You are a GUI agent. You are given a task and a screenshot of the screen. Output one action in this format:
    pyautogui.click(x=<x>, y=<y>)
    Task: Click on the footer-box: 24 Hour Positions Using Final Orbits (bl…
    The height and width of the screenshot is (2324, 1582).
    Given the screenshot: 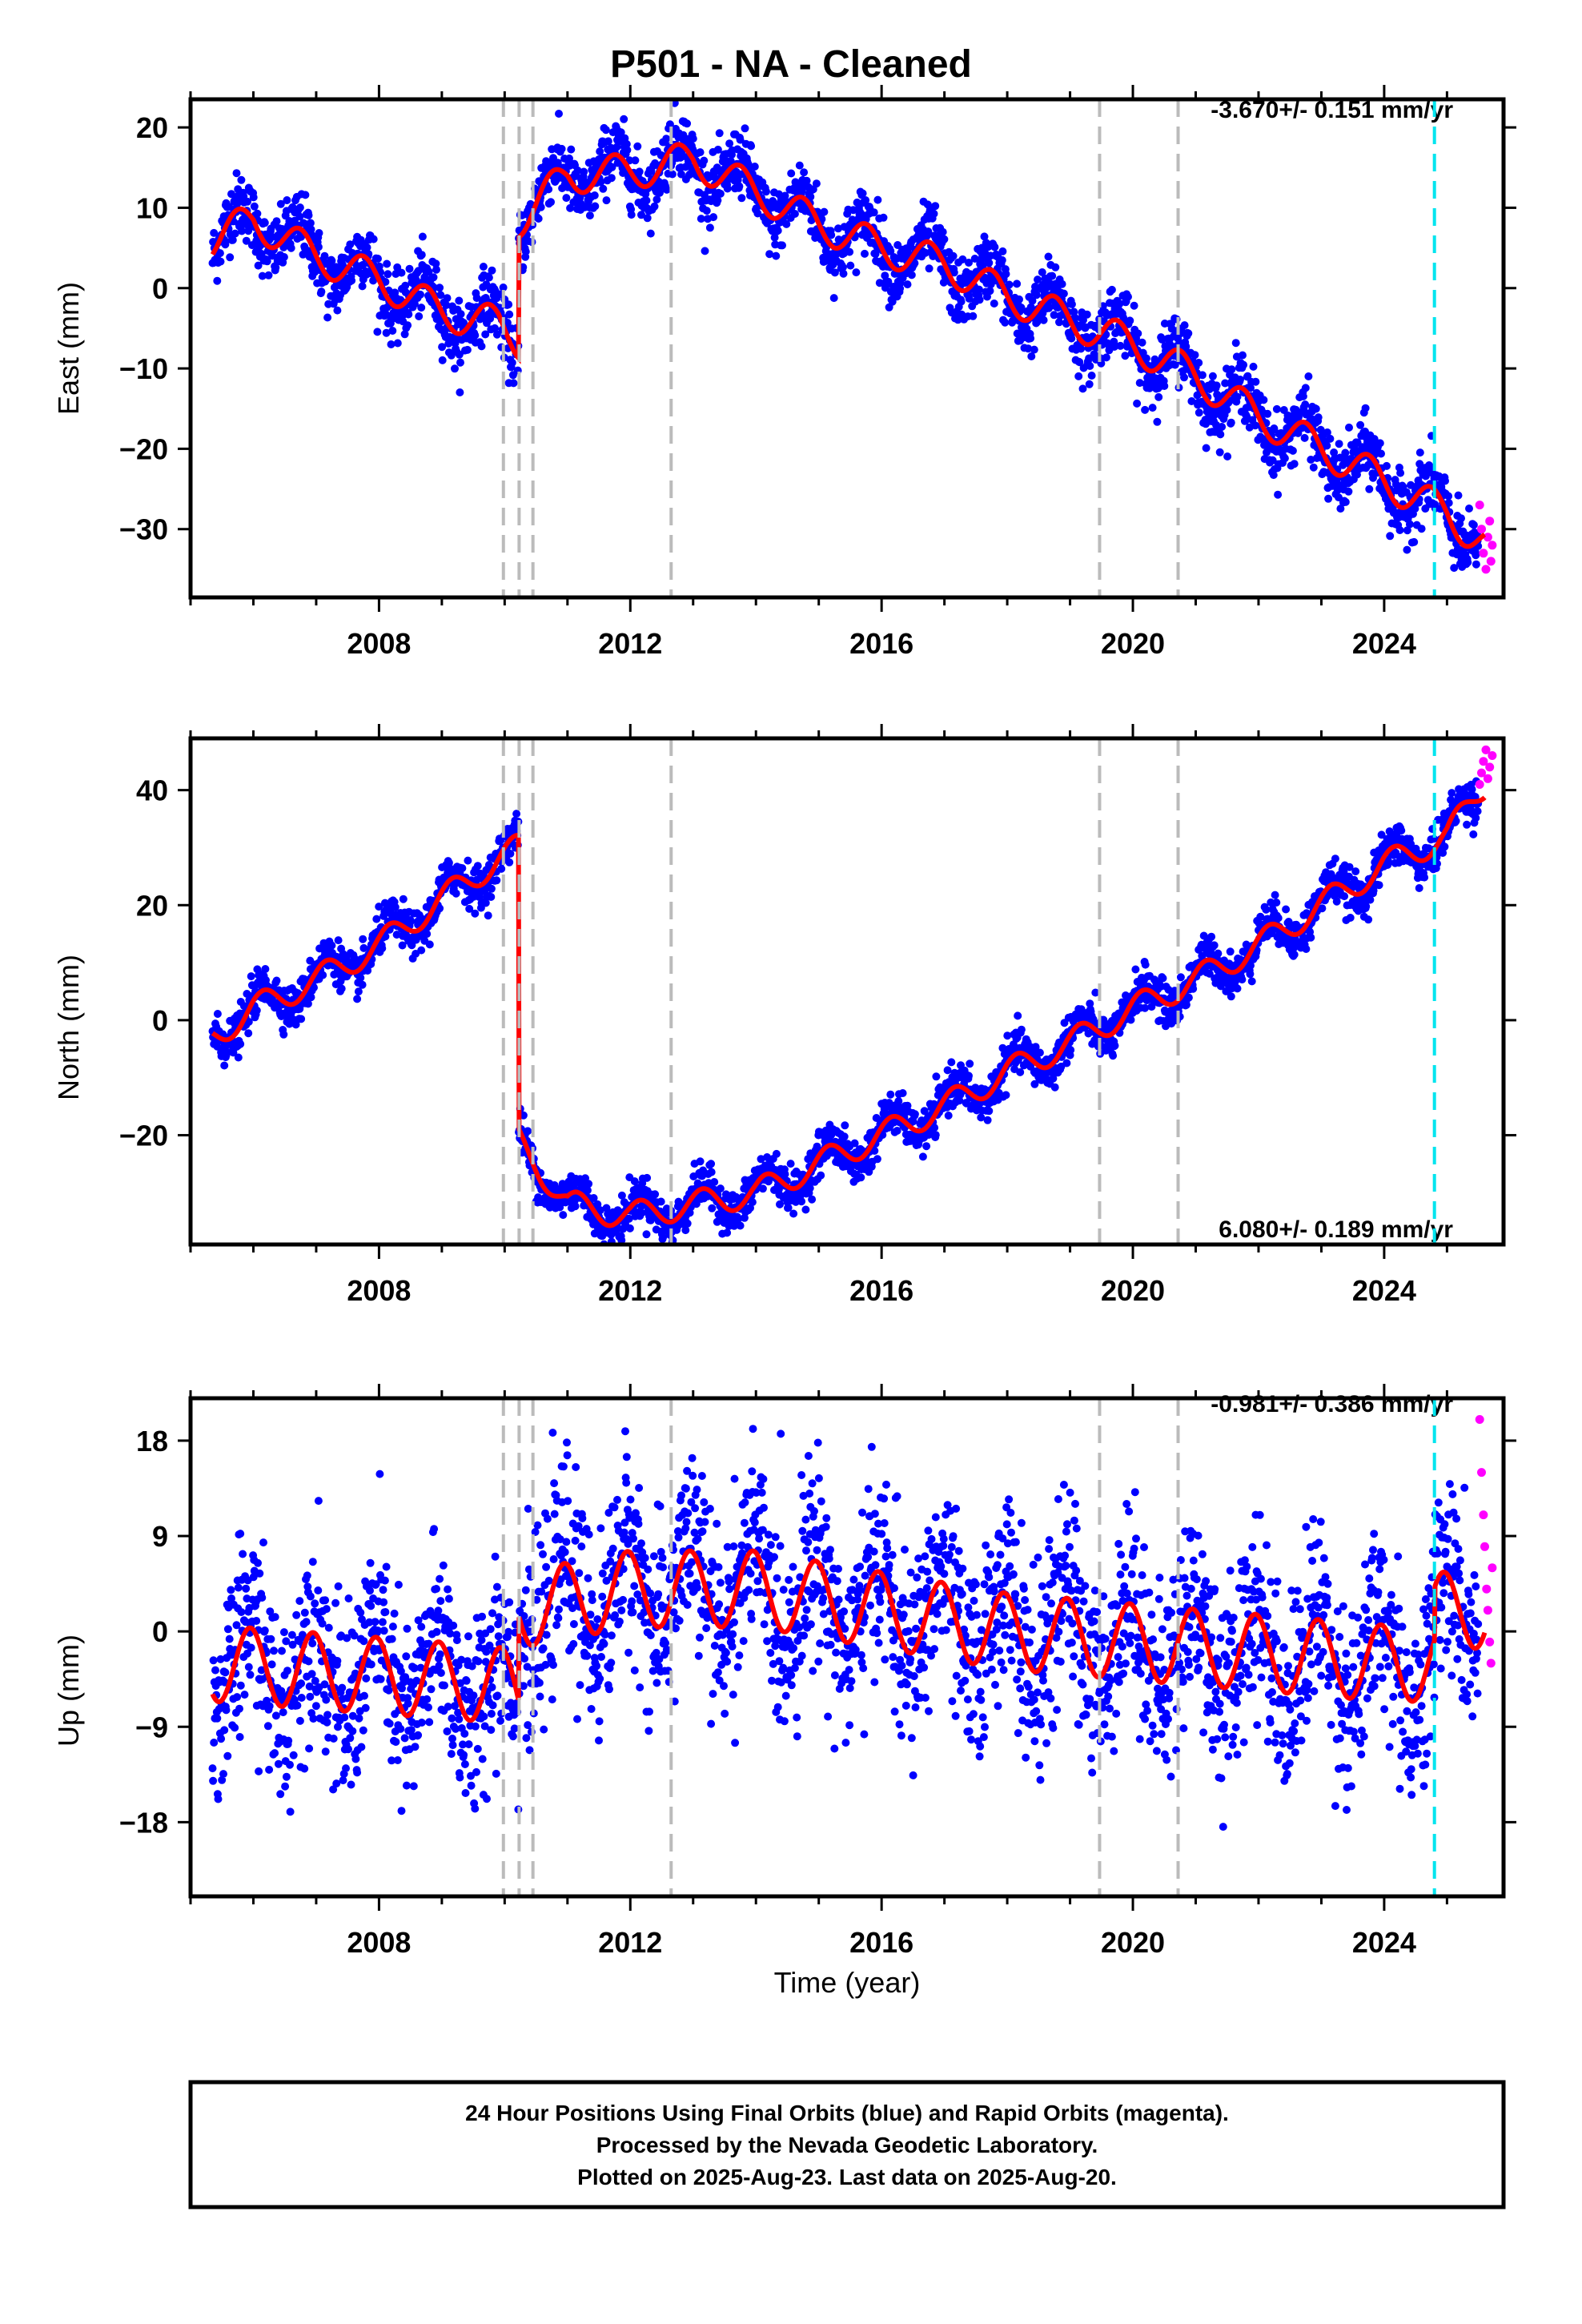 What is the action you would take?
    pyautogui.click(x=847, y=2144)
    